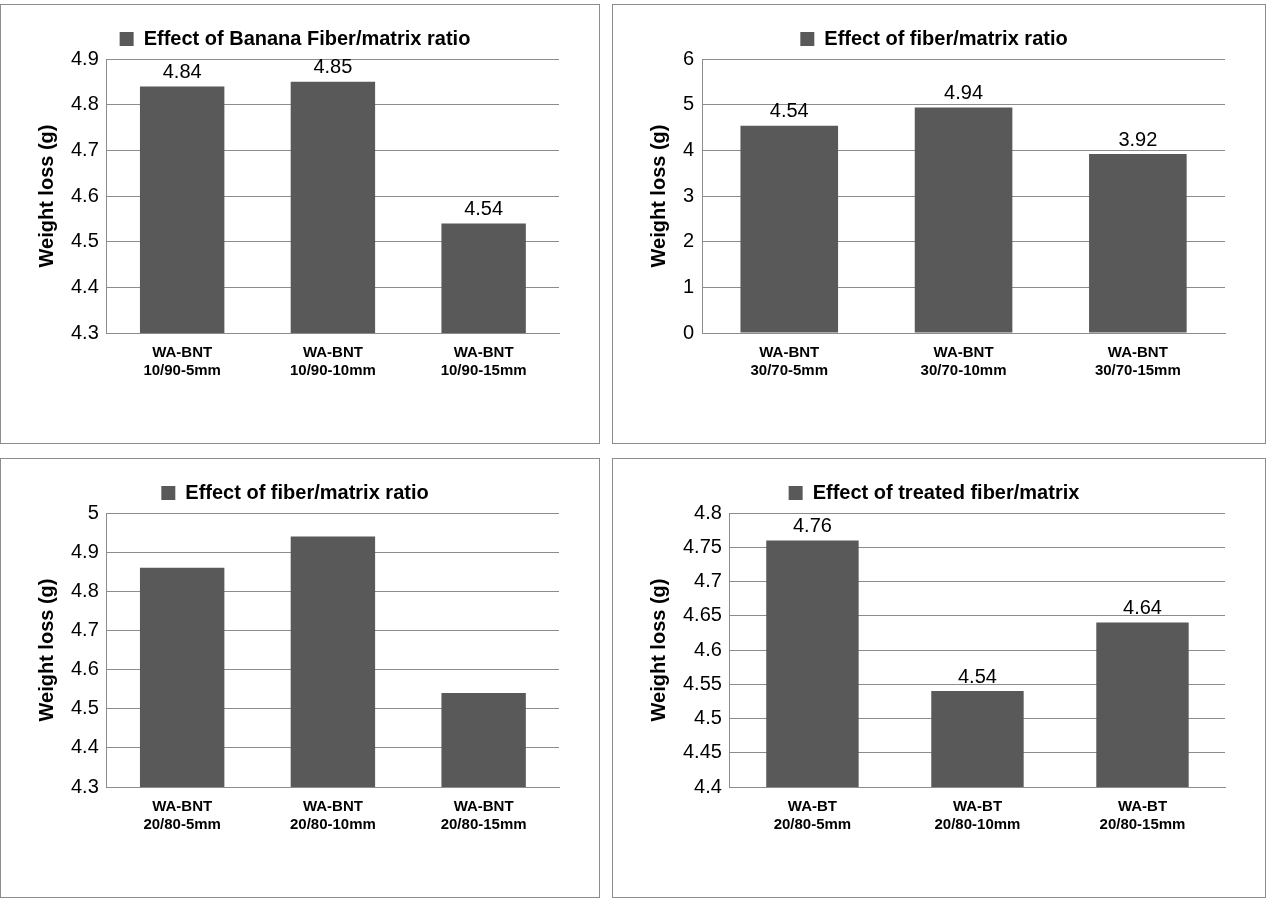 The image size is (1266, 904). Describe the element at coordinates (702, 545) in the screenshot. I see `y-tick-label: 4.75` at that location.